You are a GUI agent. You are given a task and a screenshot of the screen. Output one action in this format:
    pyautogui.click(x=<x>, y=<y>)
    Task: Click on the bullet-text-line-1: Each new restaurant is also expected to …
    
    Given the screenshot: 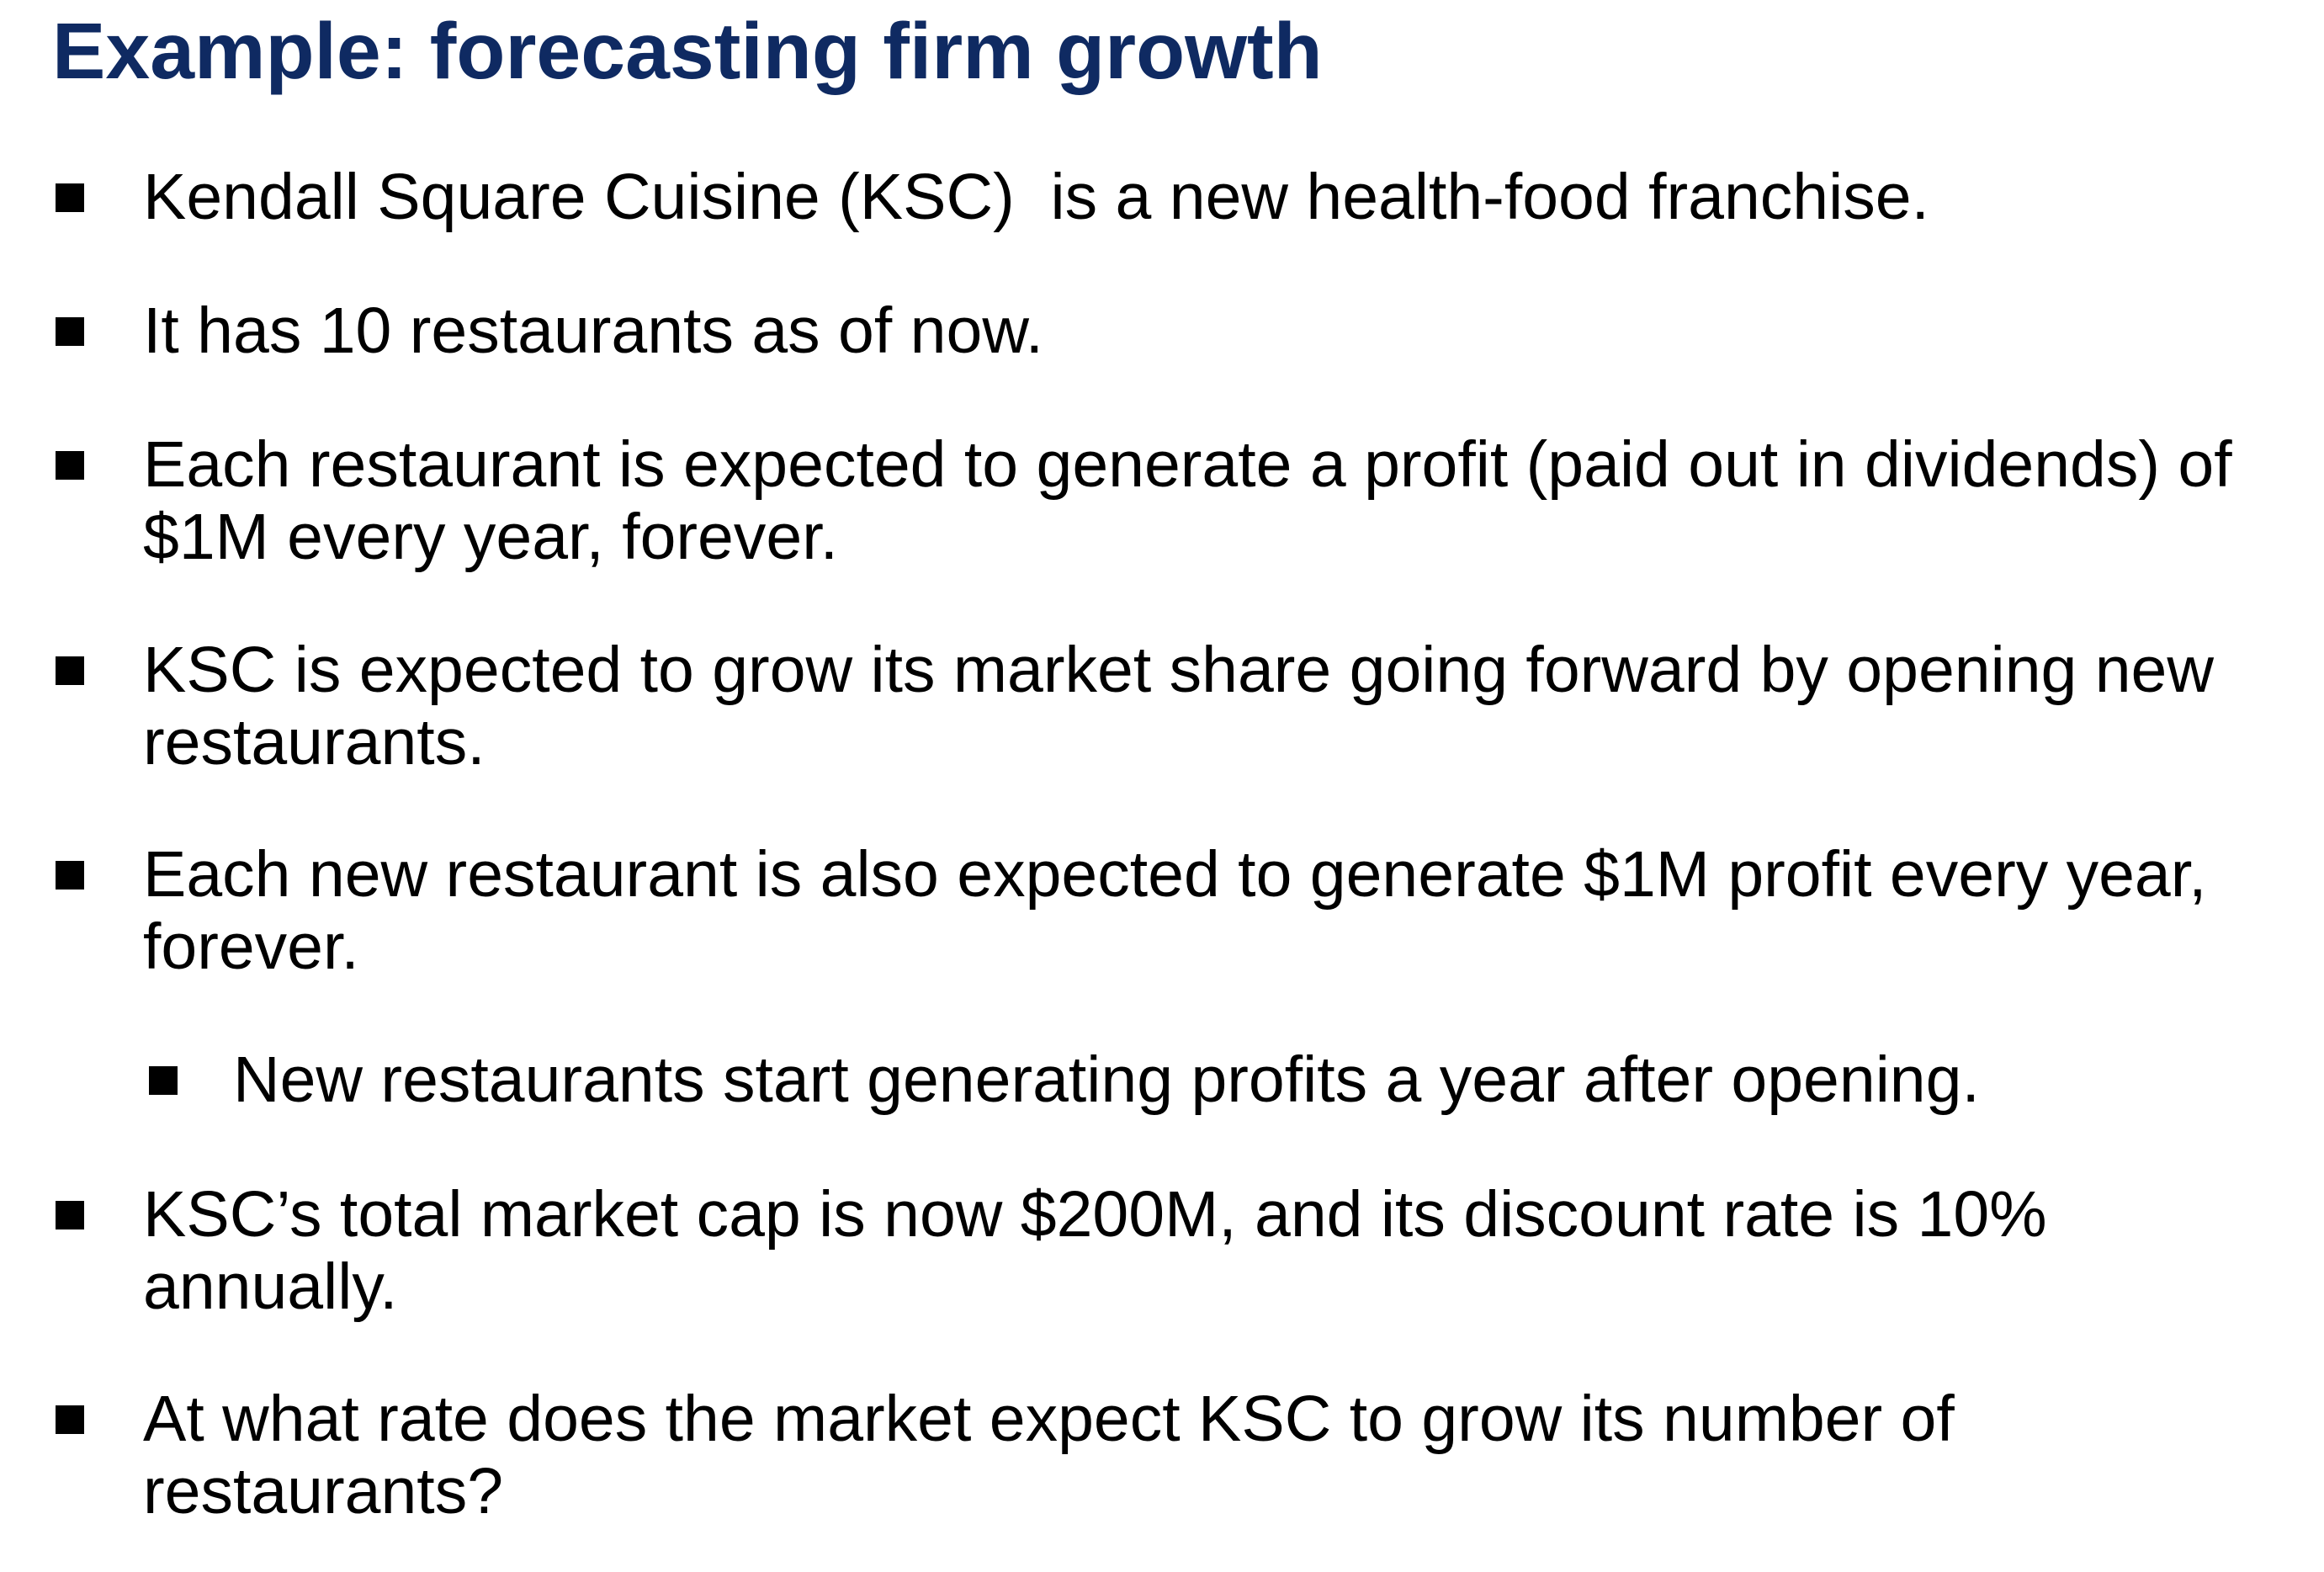 What is the action you would take?
    pyautogui.click(x=1175, y=874)
    